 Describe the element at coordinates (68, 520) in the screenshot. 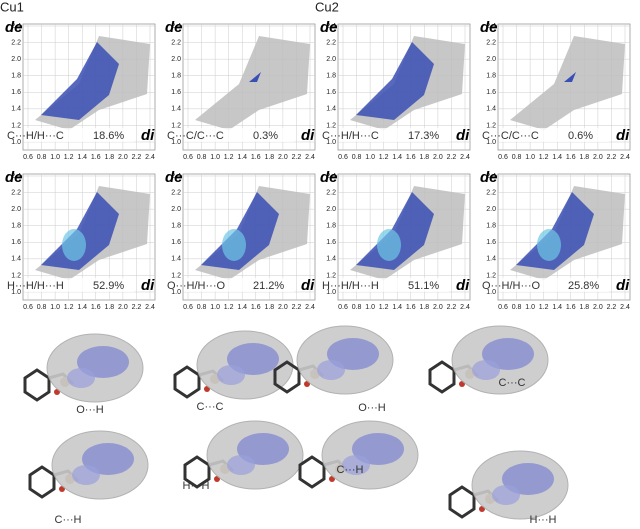

I see `surface-label: C···H` at that location.